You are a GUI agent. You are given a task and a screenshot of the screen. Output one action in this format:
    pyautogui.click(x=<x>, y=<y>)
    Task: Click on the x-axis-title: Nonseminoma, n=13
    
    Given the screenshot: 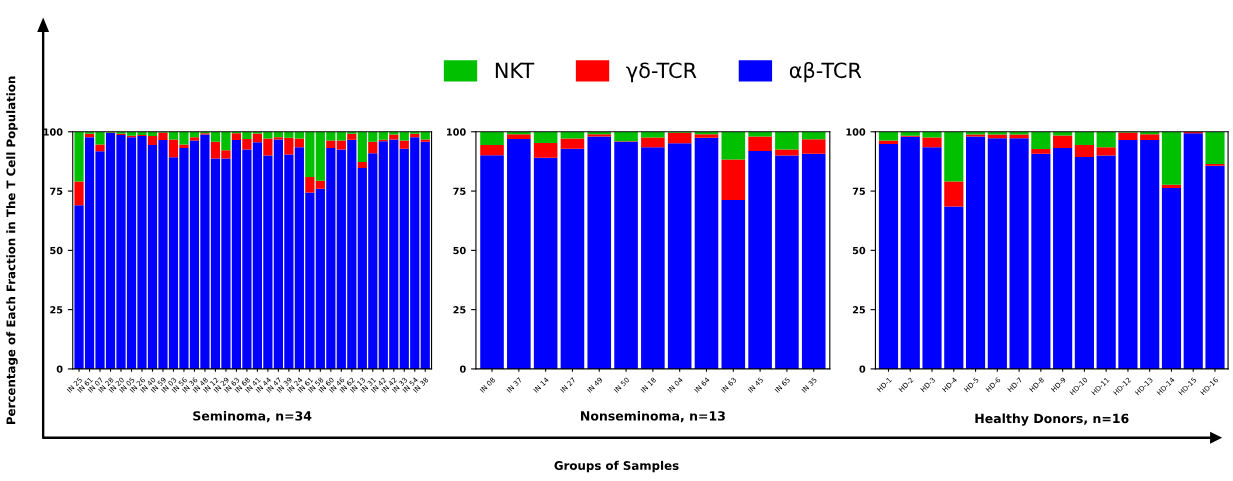 What is the action you would take?
    pyautogui.click(x=653, y=416)
    